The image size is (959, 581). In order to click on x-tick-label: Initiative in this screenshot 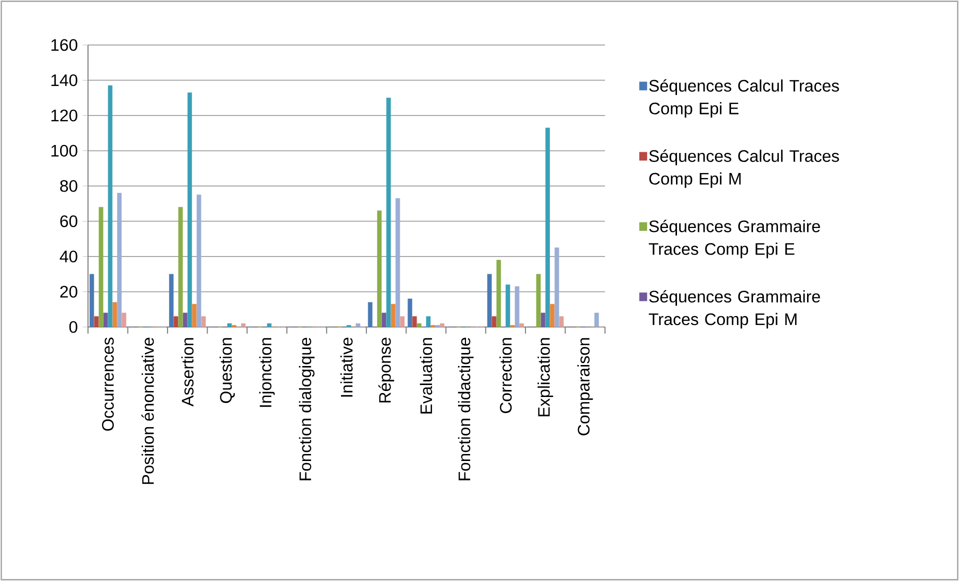, I will do `click(346, 367)`.